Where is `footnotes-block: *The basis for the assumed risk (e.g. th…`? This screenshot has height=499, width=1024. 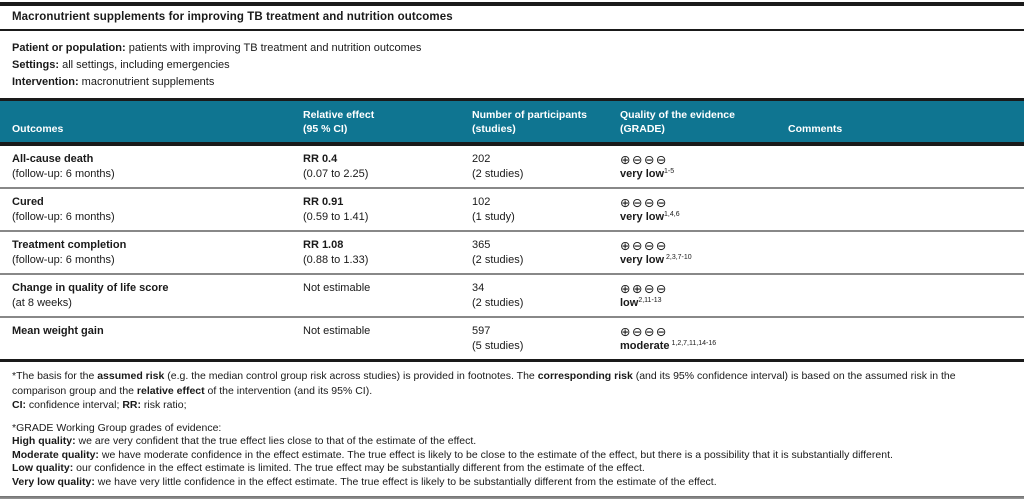
footnotes-block: *The basis for the assumed risk (e.g. th… is located at coordinates (512, 387).